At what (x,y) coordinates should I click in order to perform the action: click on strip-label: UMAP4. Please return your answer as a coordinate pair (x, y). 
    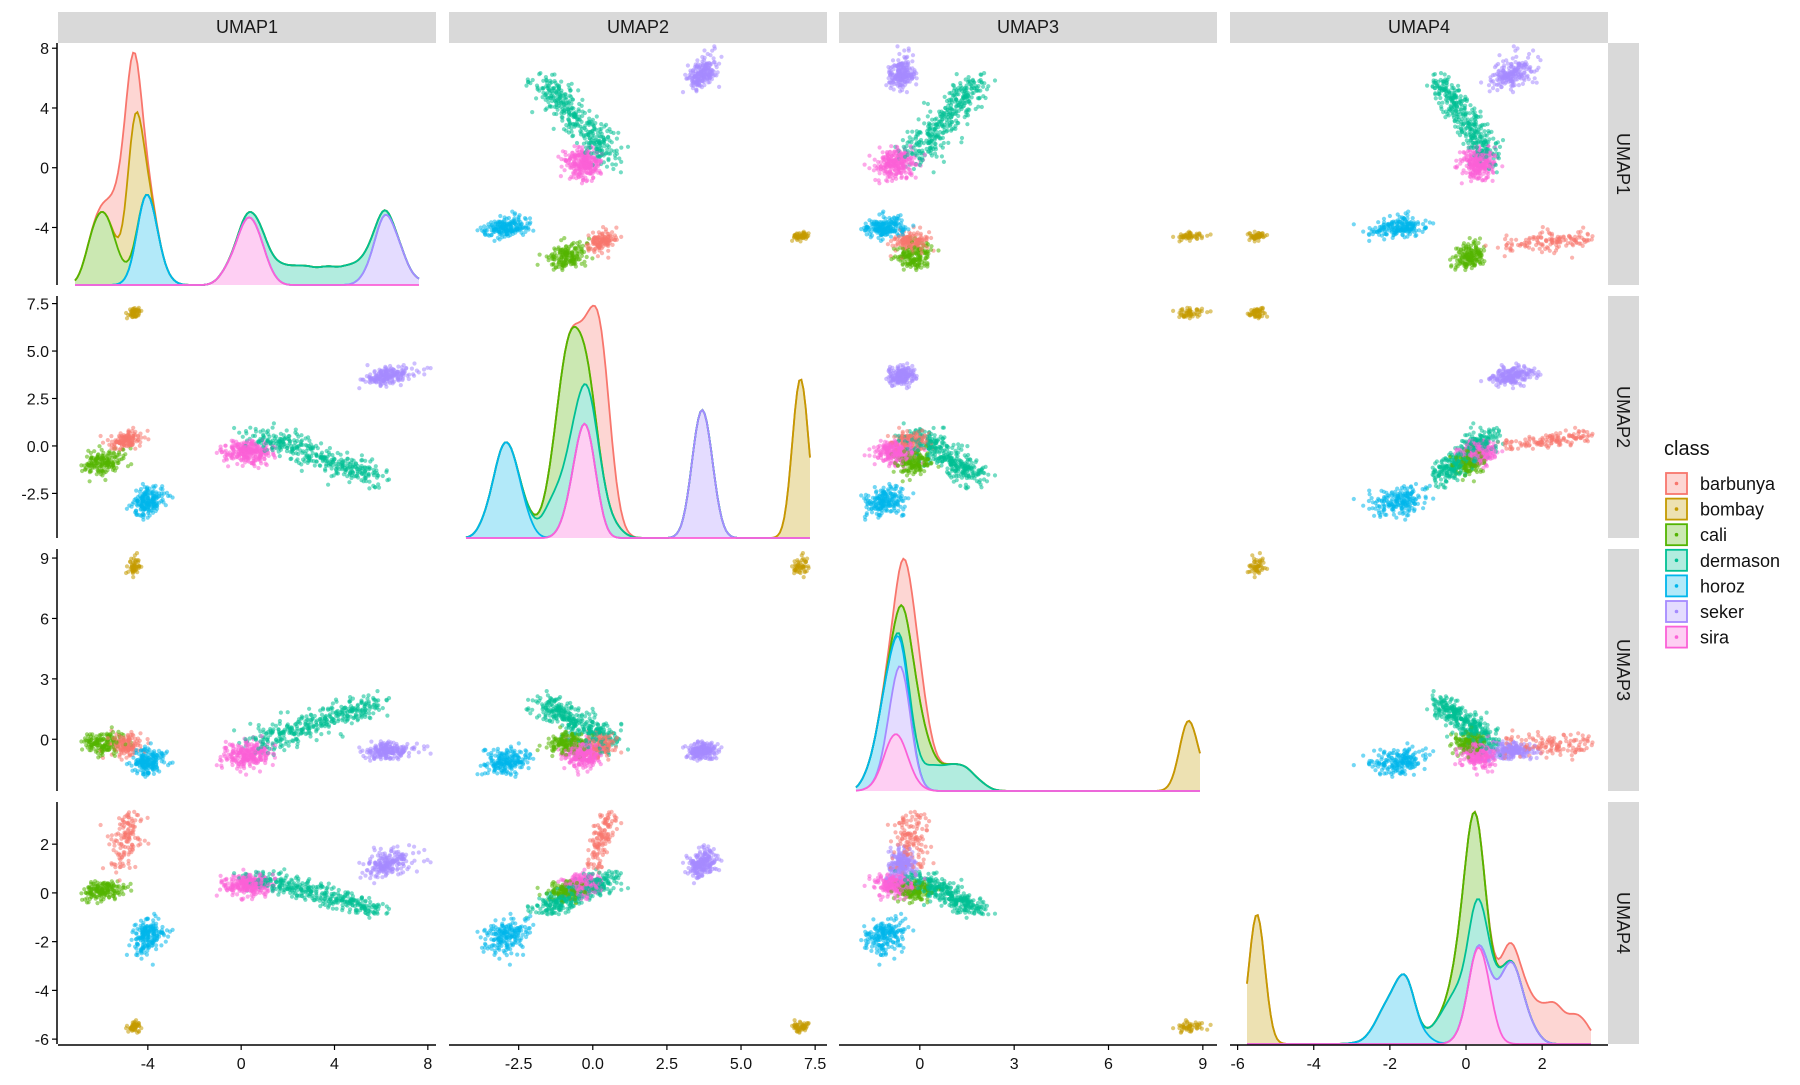
    Looking at the image, I should click on (1623, 923).